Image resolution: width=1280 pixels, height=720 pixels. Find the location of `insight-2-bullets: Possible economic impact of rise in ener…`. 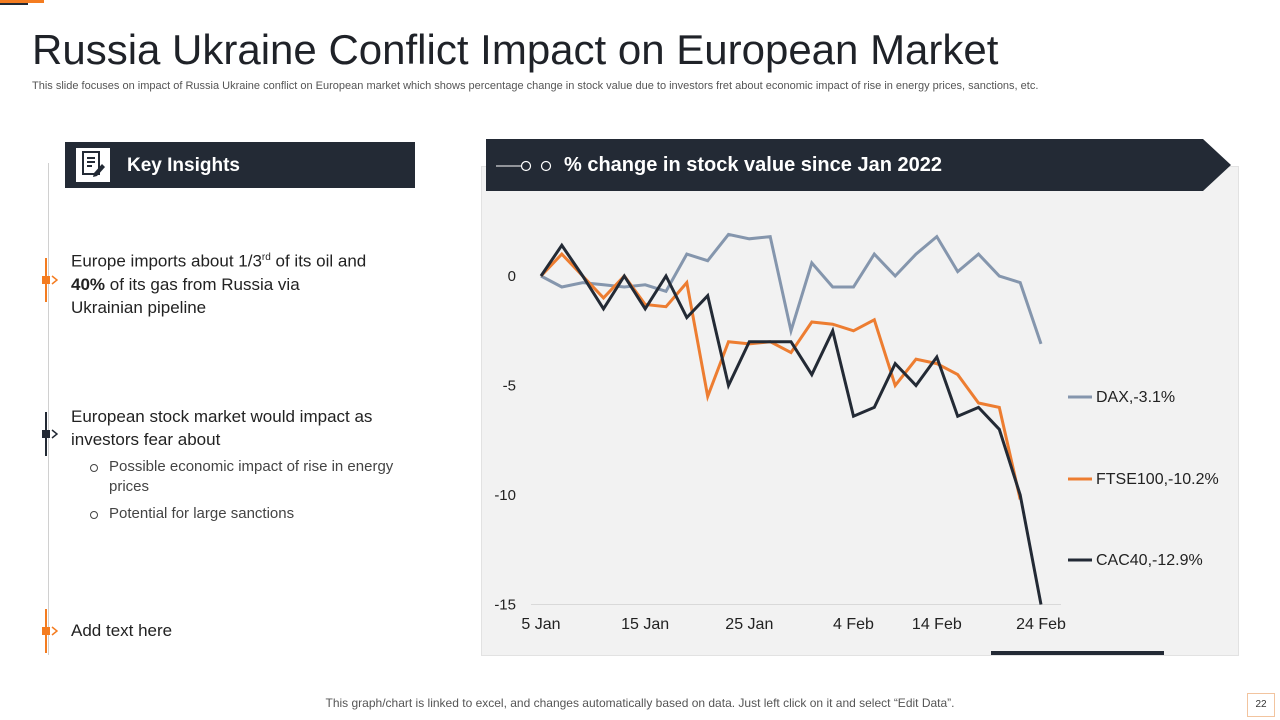

insight-2-bullets: Possible economic impact of rise in ener… is located at coordinates (244, 494).